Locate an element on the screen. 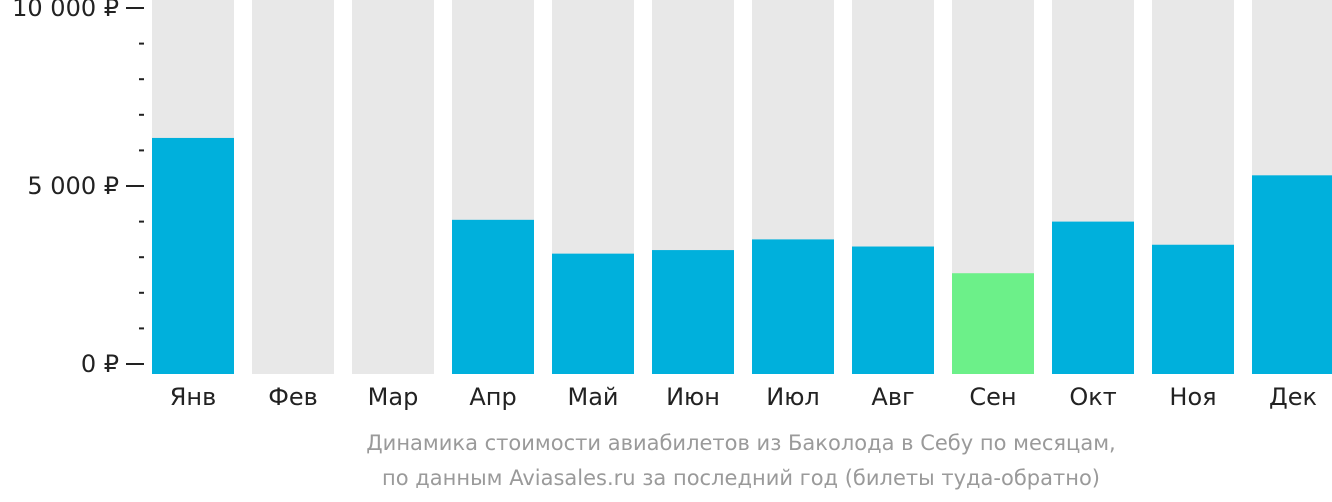  x-tick-label: Ноя is located at coordinates (1192, 397).